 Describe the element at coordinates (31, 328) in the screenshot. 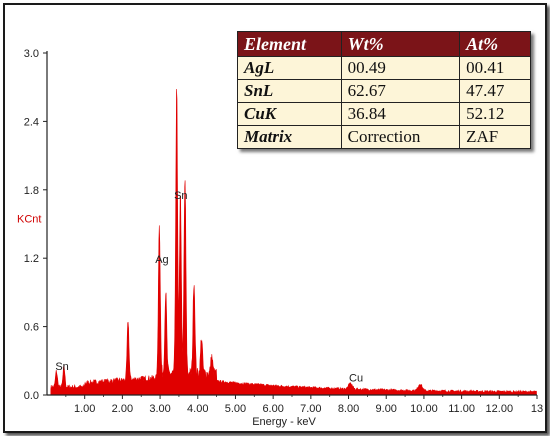

I see `y-tick-label: 0.6` at that location.